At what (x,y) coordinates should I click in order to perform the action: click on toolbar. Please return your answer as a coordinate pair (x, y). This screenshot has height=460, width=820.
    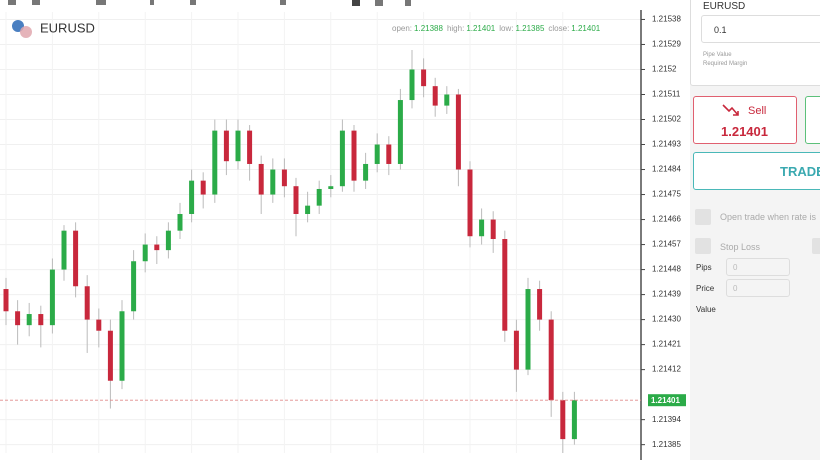
    Looking at the image, I should click on (209, 3).